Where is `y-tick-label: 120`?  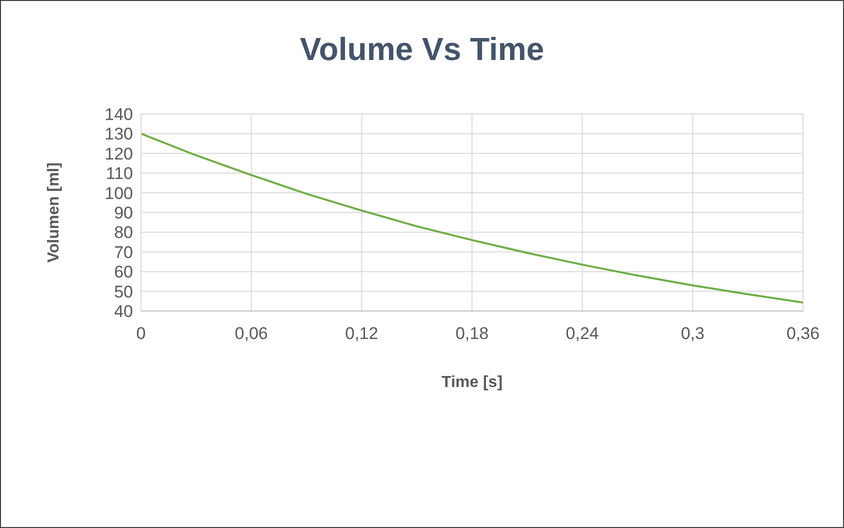 y-tick-label: 120 is located at coordinates (118, 154).